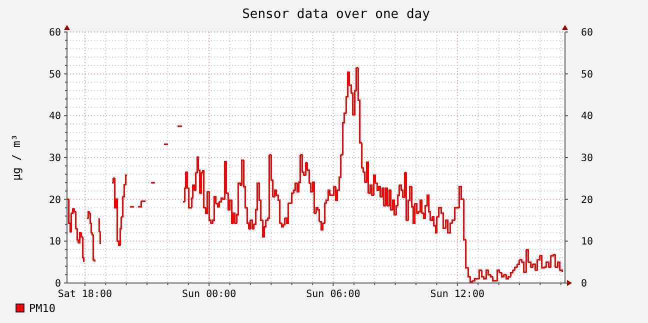  Describe the element at coordinates (54, 158) in the screenshot. I see `y-tick-label: 30` at that location.